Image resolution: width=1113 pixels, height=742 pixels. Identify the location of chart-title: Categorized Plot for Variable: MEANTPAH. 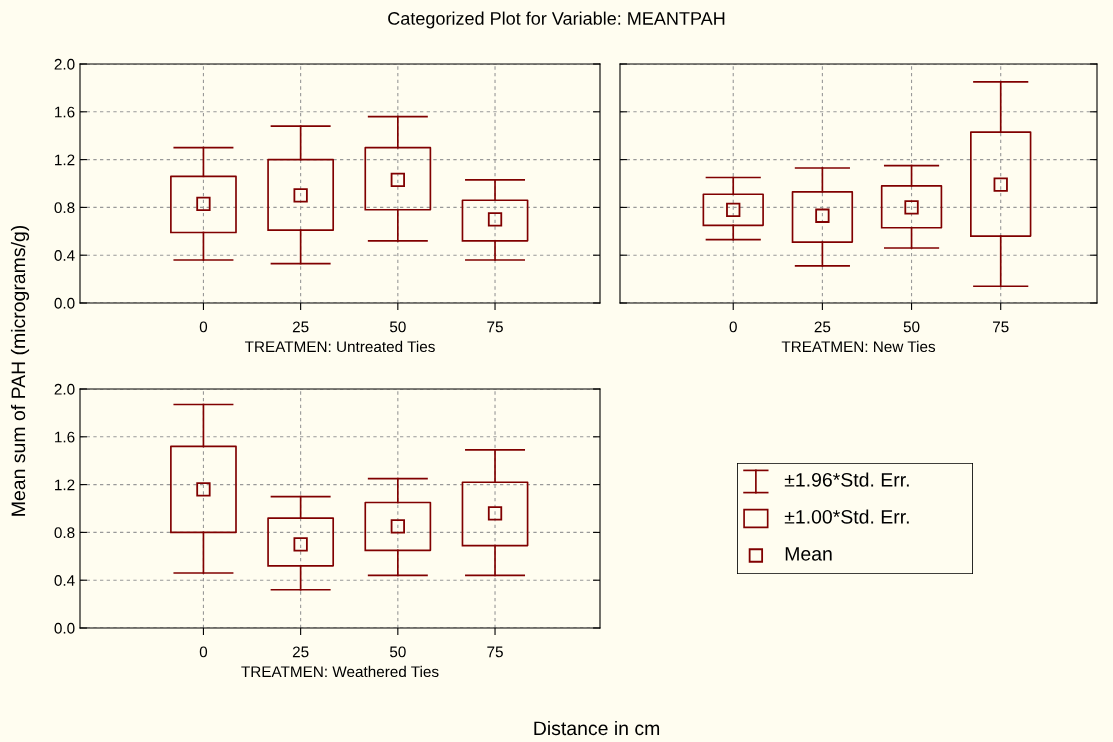
(556, 20).